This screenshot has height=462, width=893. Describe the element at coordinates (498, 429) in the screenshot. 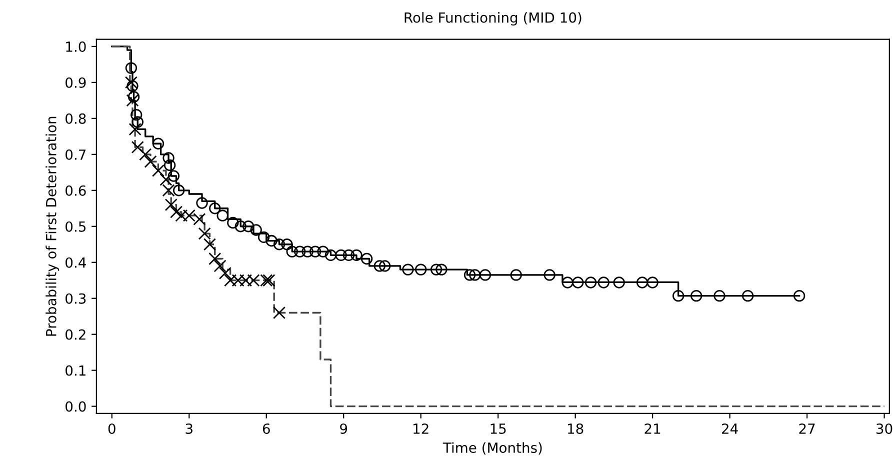

I see `x-tick-label: 15` at that location.